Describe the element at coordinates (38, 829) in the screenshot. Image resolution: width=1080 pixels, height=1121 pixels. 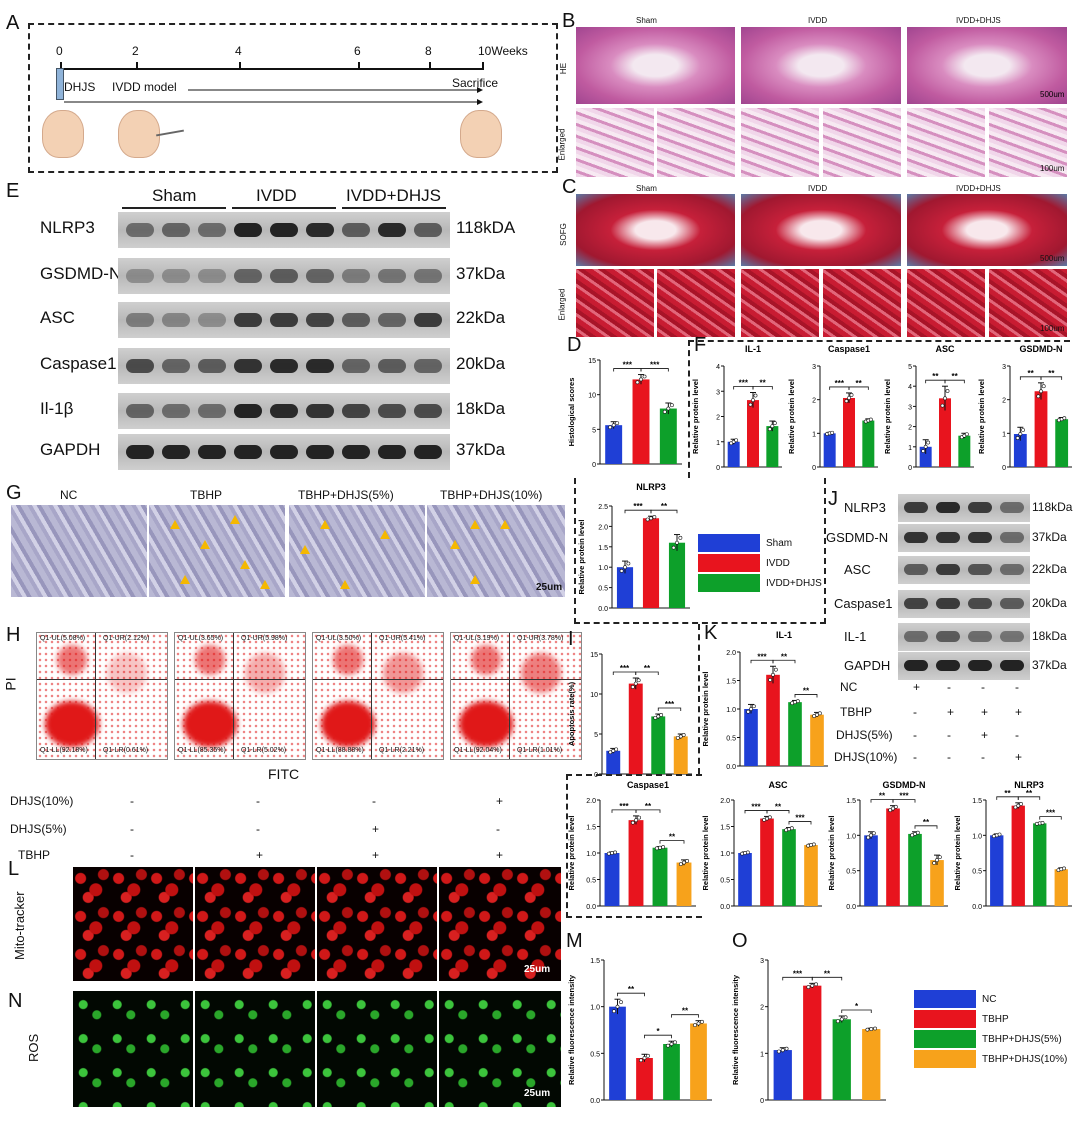
I see `treatment-row-label: DHJS(5%)` at that location.